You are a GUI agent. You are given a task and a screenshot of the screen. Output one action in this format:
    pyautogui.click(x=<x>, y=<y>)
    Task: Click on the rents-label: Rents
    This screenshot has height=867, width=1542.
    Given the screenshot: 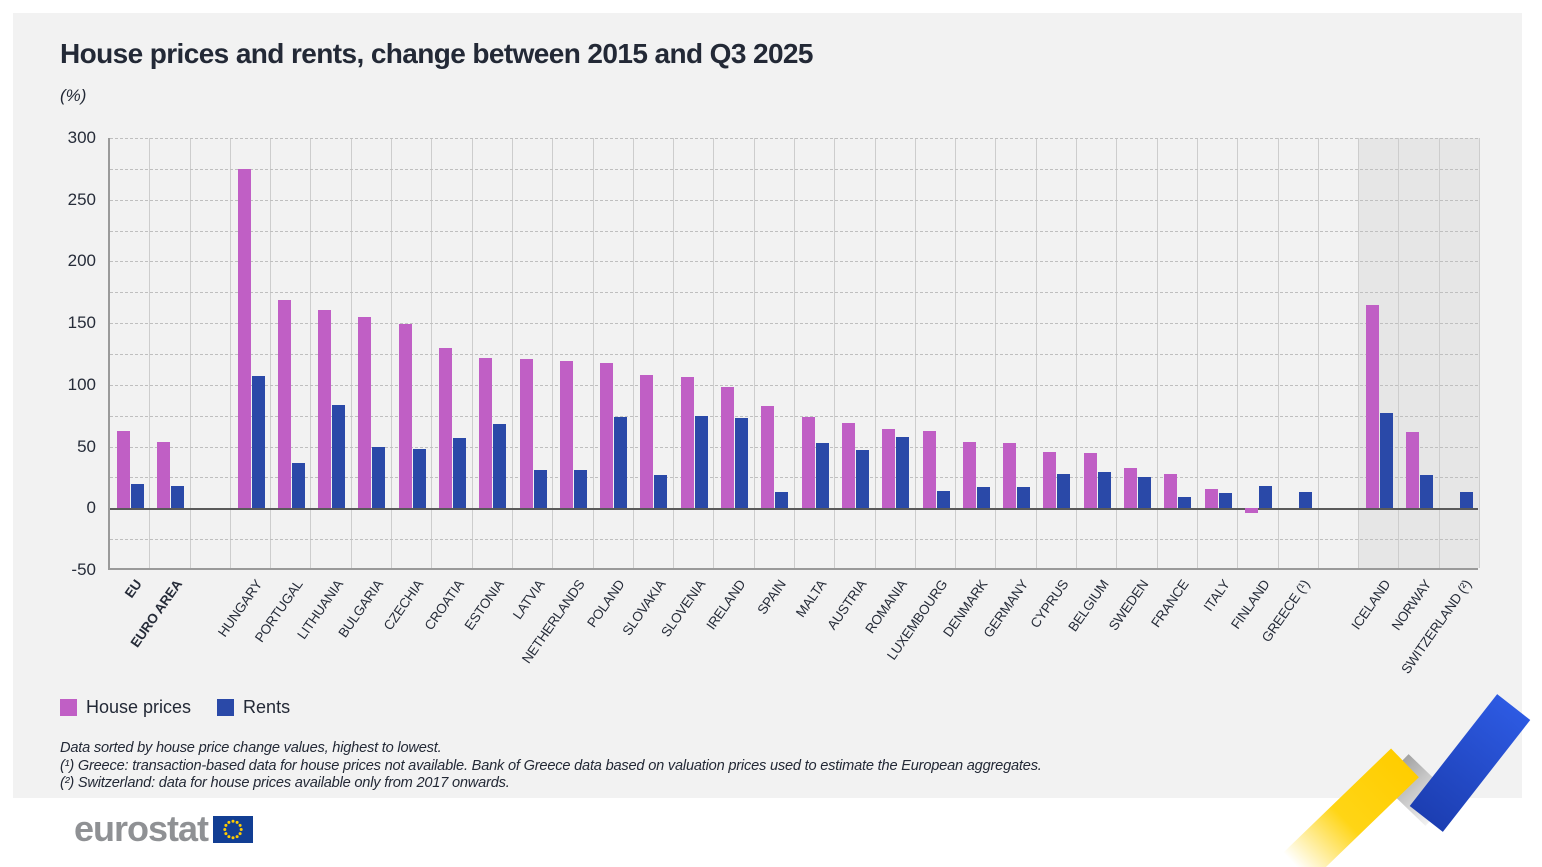 What is the action you would take?
    pyautogui.click(x=267, y=707)
    